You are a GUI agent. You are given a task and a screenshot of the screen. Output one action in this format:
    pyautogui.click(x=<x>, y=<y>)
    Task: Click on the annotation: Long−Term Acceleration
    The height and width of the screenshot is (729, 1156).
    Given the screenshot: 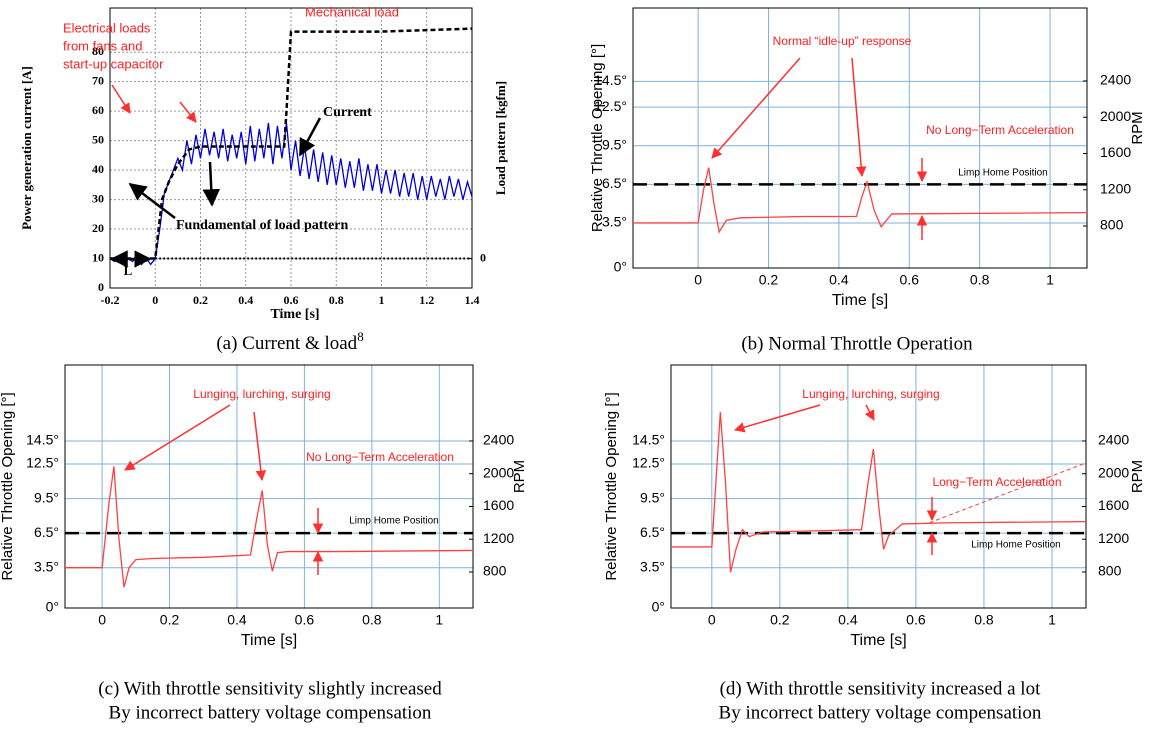 What is the action you would take?
    pyautogui.click(x=996, y=482)
    